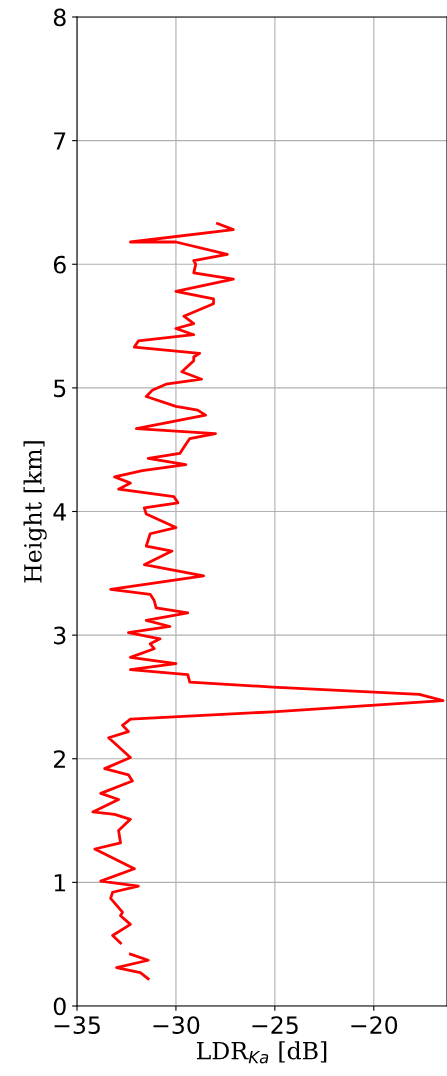  I want to click on y-tick-label: 3, so click(60, 635).